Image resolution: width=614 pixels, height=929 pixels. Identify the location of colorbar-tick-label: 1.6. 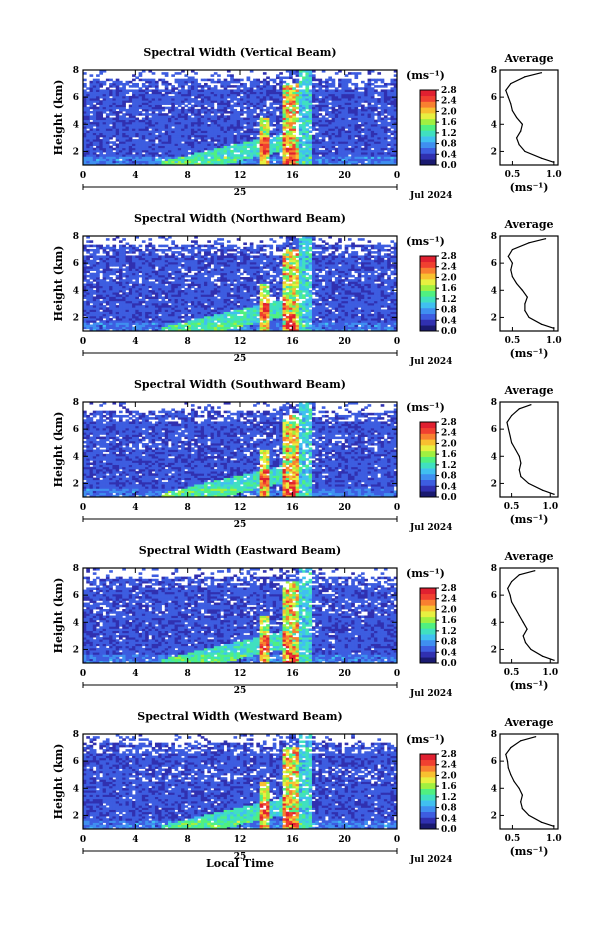
(449, 289).